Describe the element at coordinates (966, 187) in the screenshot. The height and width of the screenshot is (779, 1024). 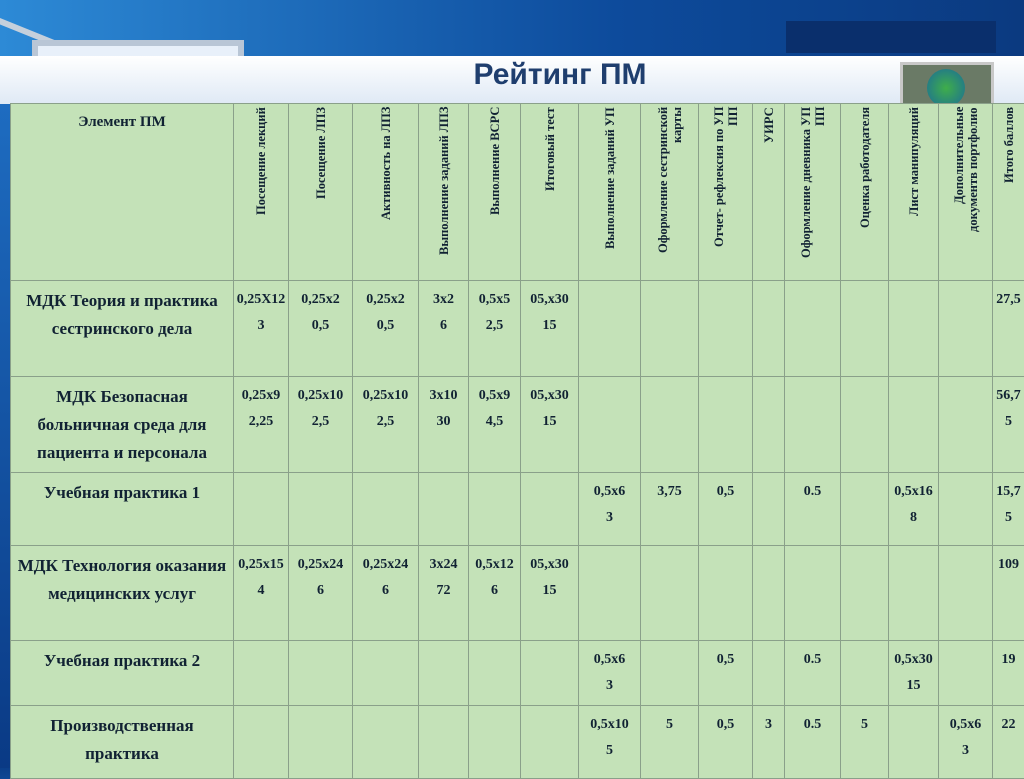
I see `header-text: Дополнительные документв портфолио` at that location.